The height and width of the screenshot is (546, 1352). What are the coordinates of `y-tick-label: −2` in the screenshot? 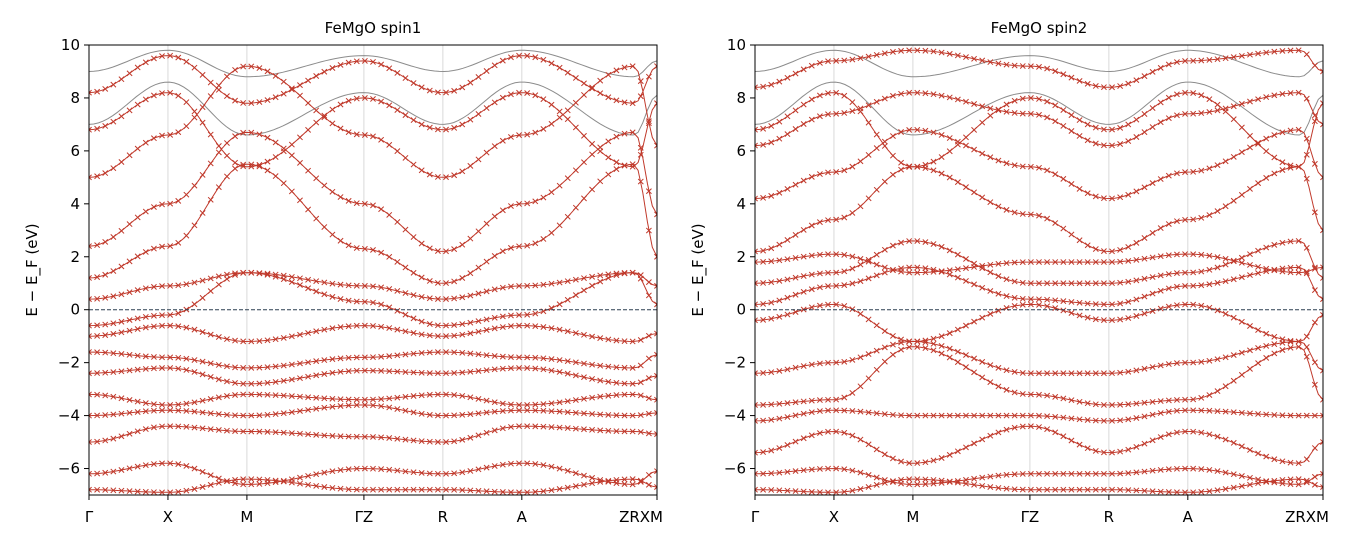 It's located at (69, 363).